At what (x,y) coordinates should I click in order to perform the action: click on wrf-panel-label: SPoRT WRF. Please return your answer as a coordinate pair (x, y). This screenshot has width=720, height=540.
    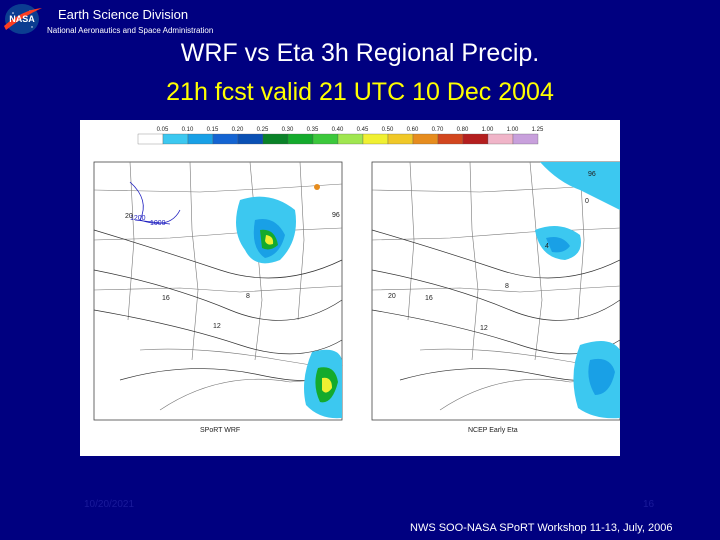
    Looking at the image, I should click on (220, 430).